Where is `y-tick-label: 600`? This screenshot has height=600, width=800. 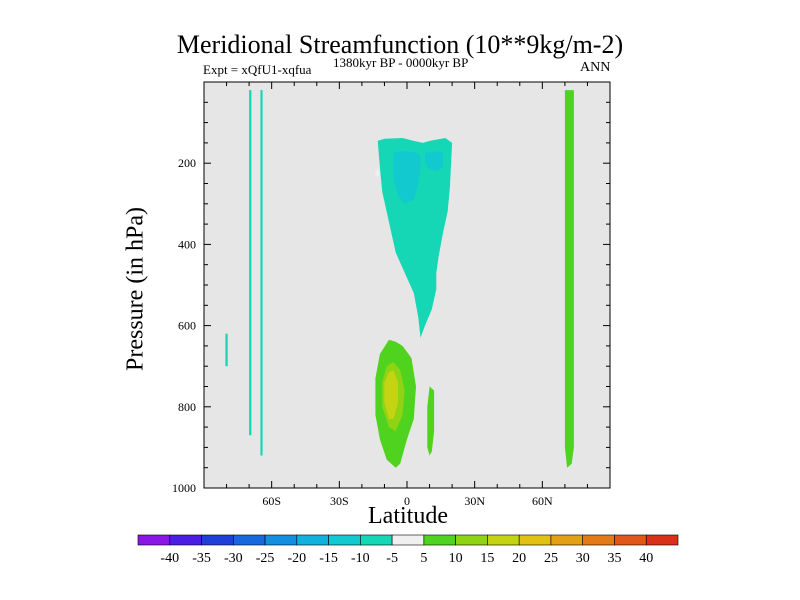 y-tick-label: 600 is located at coordinates (187, 326).